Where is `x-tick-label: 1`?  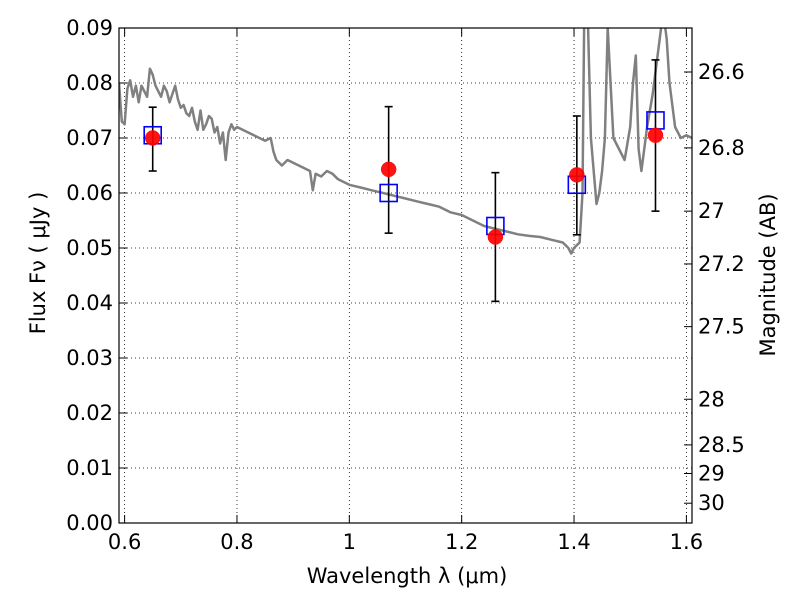
x-tick-label: 1 is located at coordinates (349, 542).